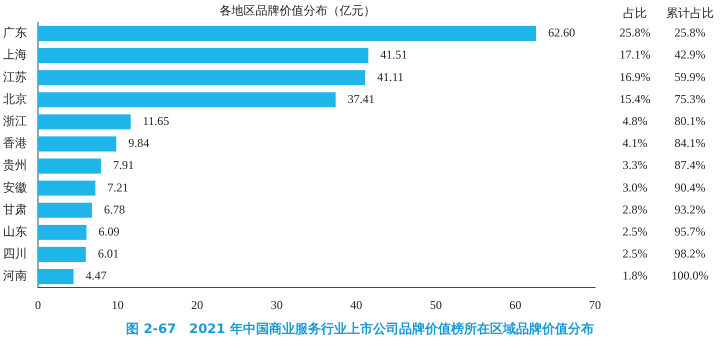 The width and height of the screenshot is (720, 348). I want to click on x-tick-label: 60, so click(515, 305).